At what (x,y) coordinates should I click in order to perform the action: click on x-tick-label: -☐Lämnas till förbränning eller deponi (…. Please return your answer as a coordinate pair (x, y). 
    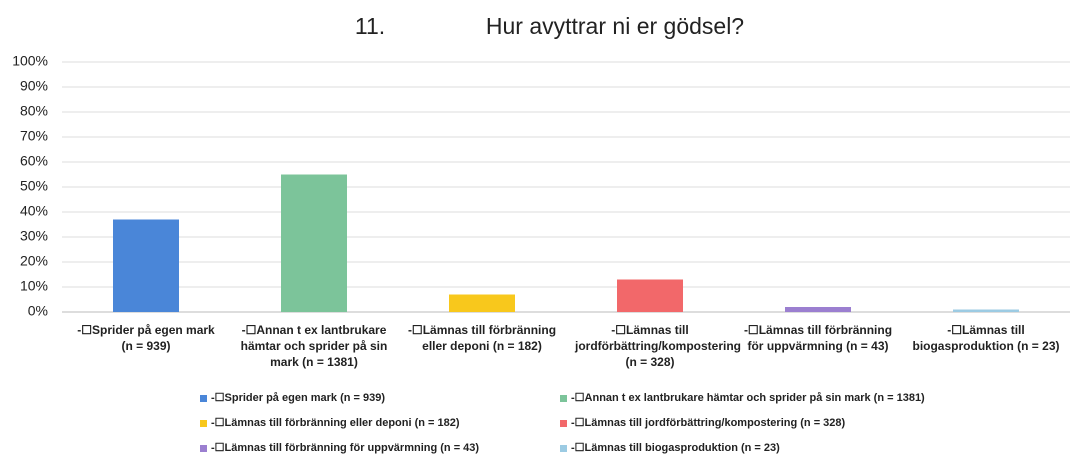
    Looking at the image, I should click on (482, 338).